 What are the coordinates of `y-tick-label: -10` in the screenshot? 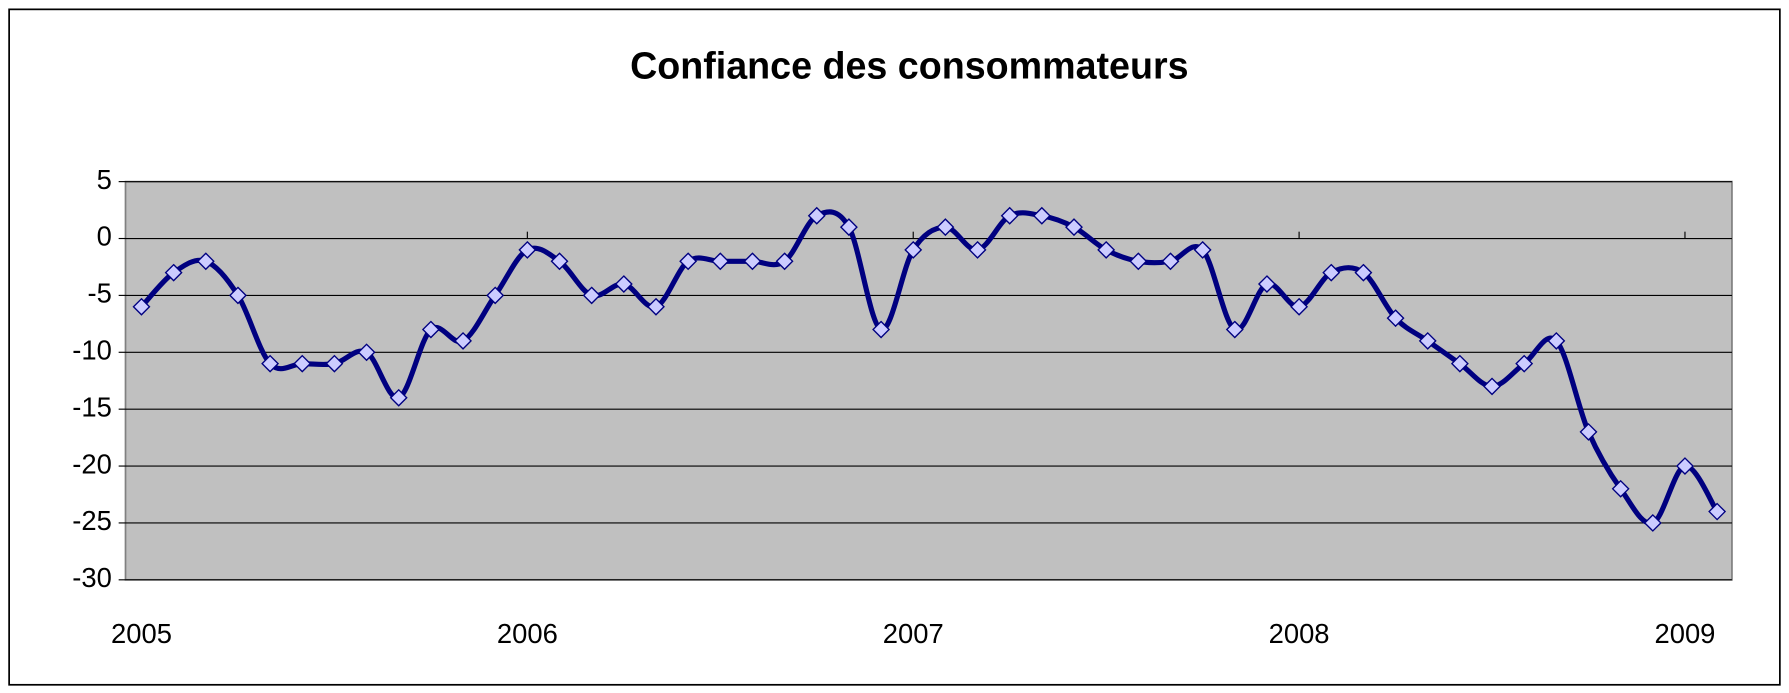 It's located at (92, 350).